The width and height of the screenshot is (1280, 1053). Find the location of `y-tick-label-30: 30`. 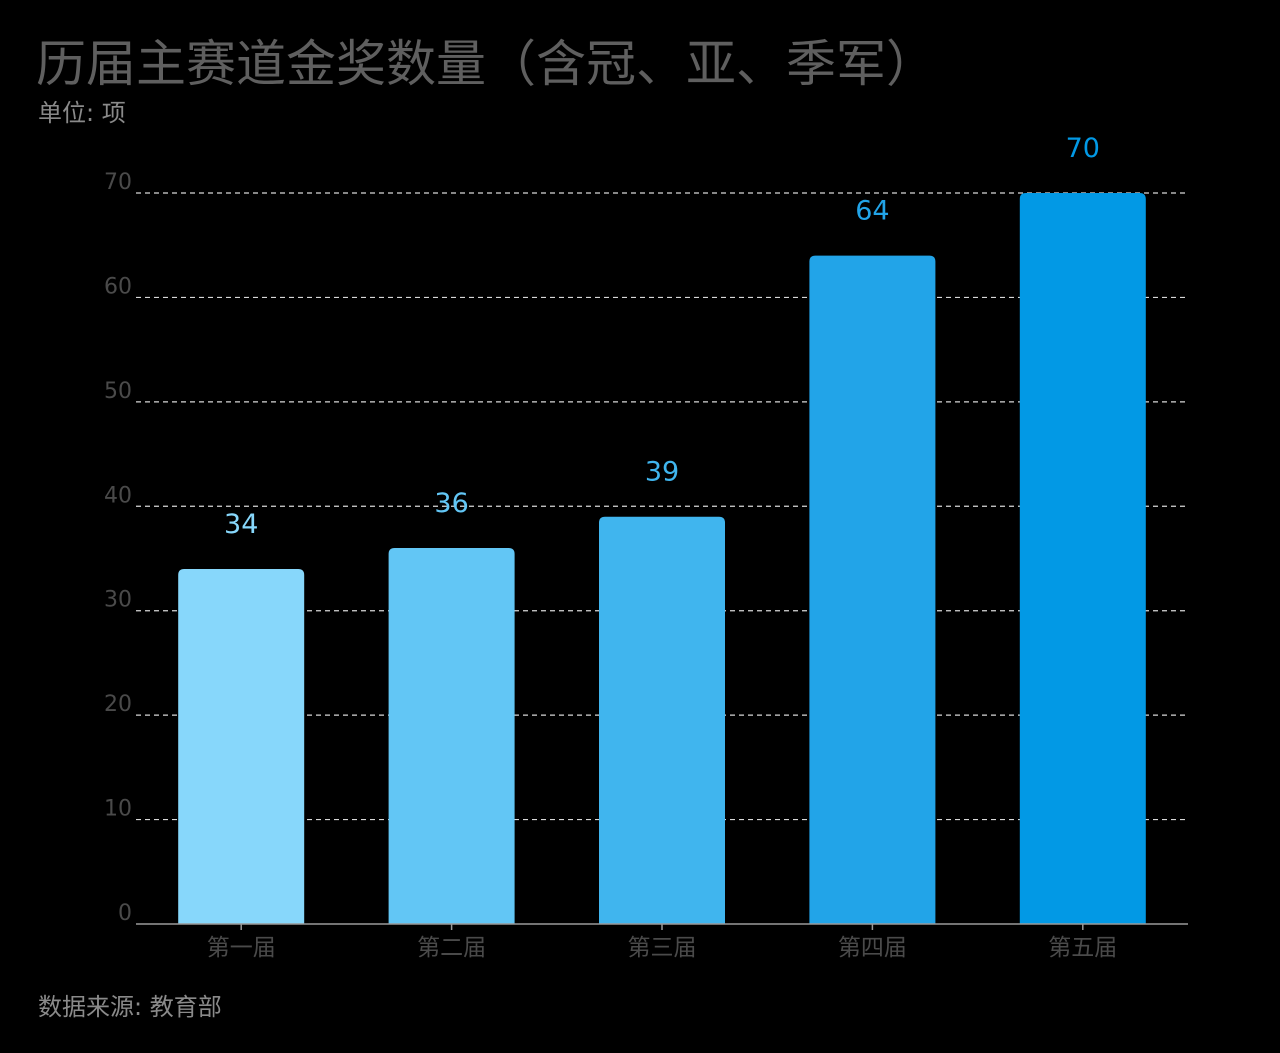

y-tick-label-30: 30 is located at coordinates (118, 600).